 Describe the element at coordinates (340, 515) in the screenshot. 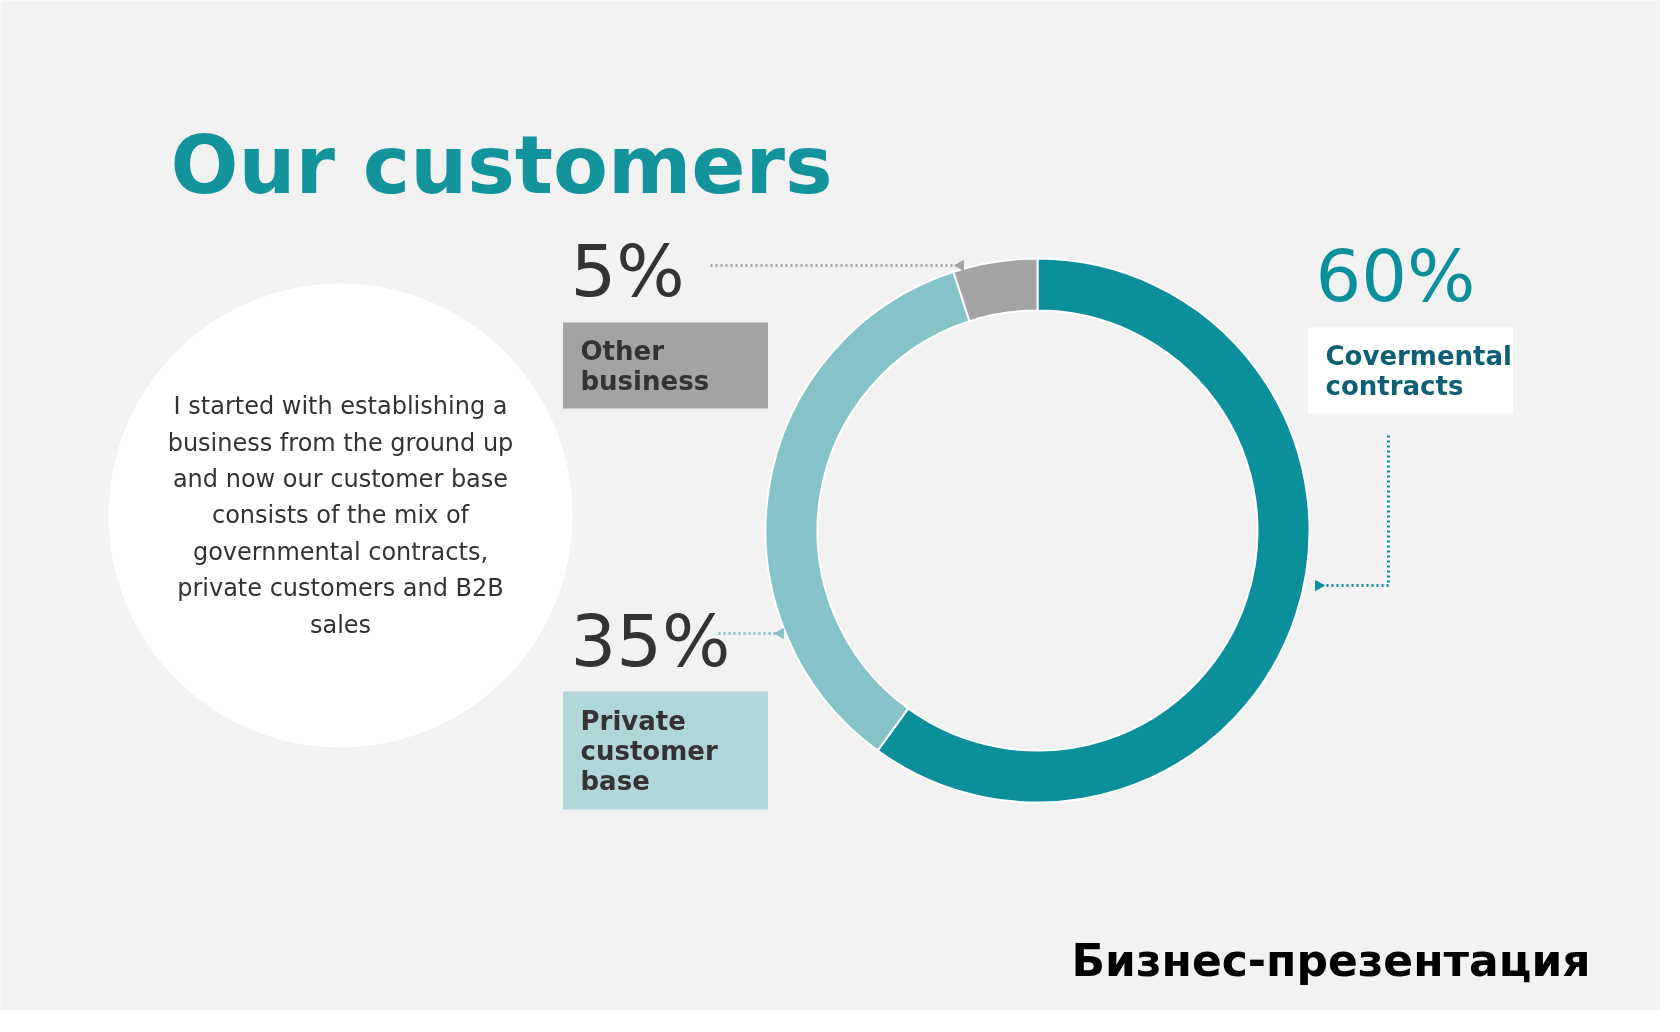

I see `text: I started with establishing a business from the ground up and now our customer base consists of the mix of governmental contracts, private customers and B2B sales` at that location.